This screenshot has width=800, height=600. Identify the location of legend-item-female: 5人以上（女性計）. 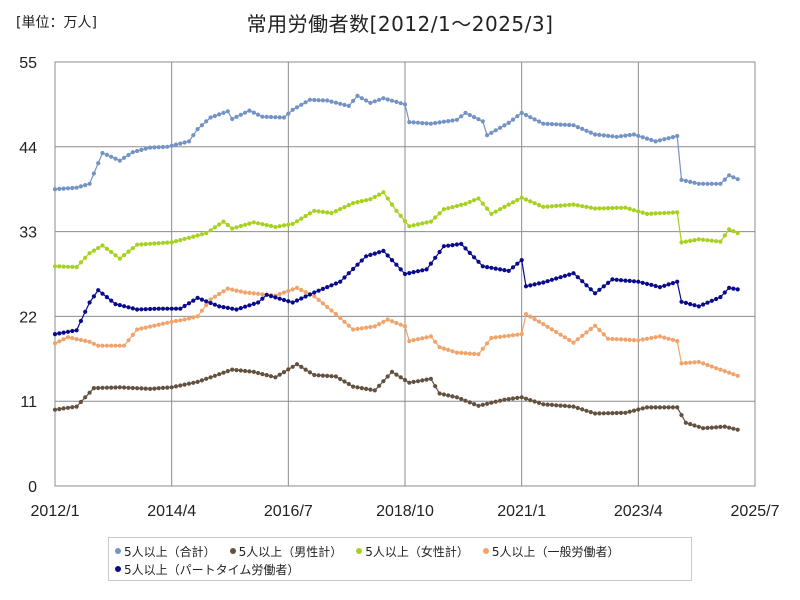
(412, 551).